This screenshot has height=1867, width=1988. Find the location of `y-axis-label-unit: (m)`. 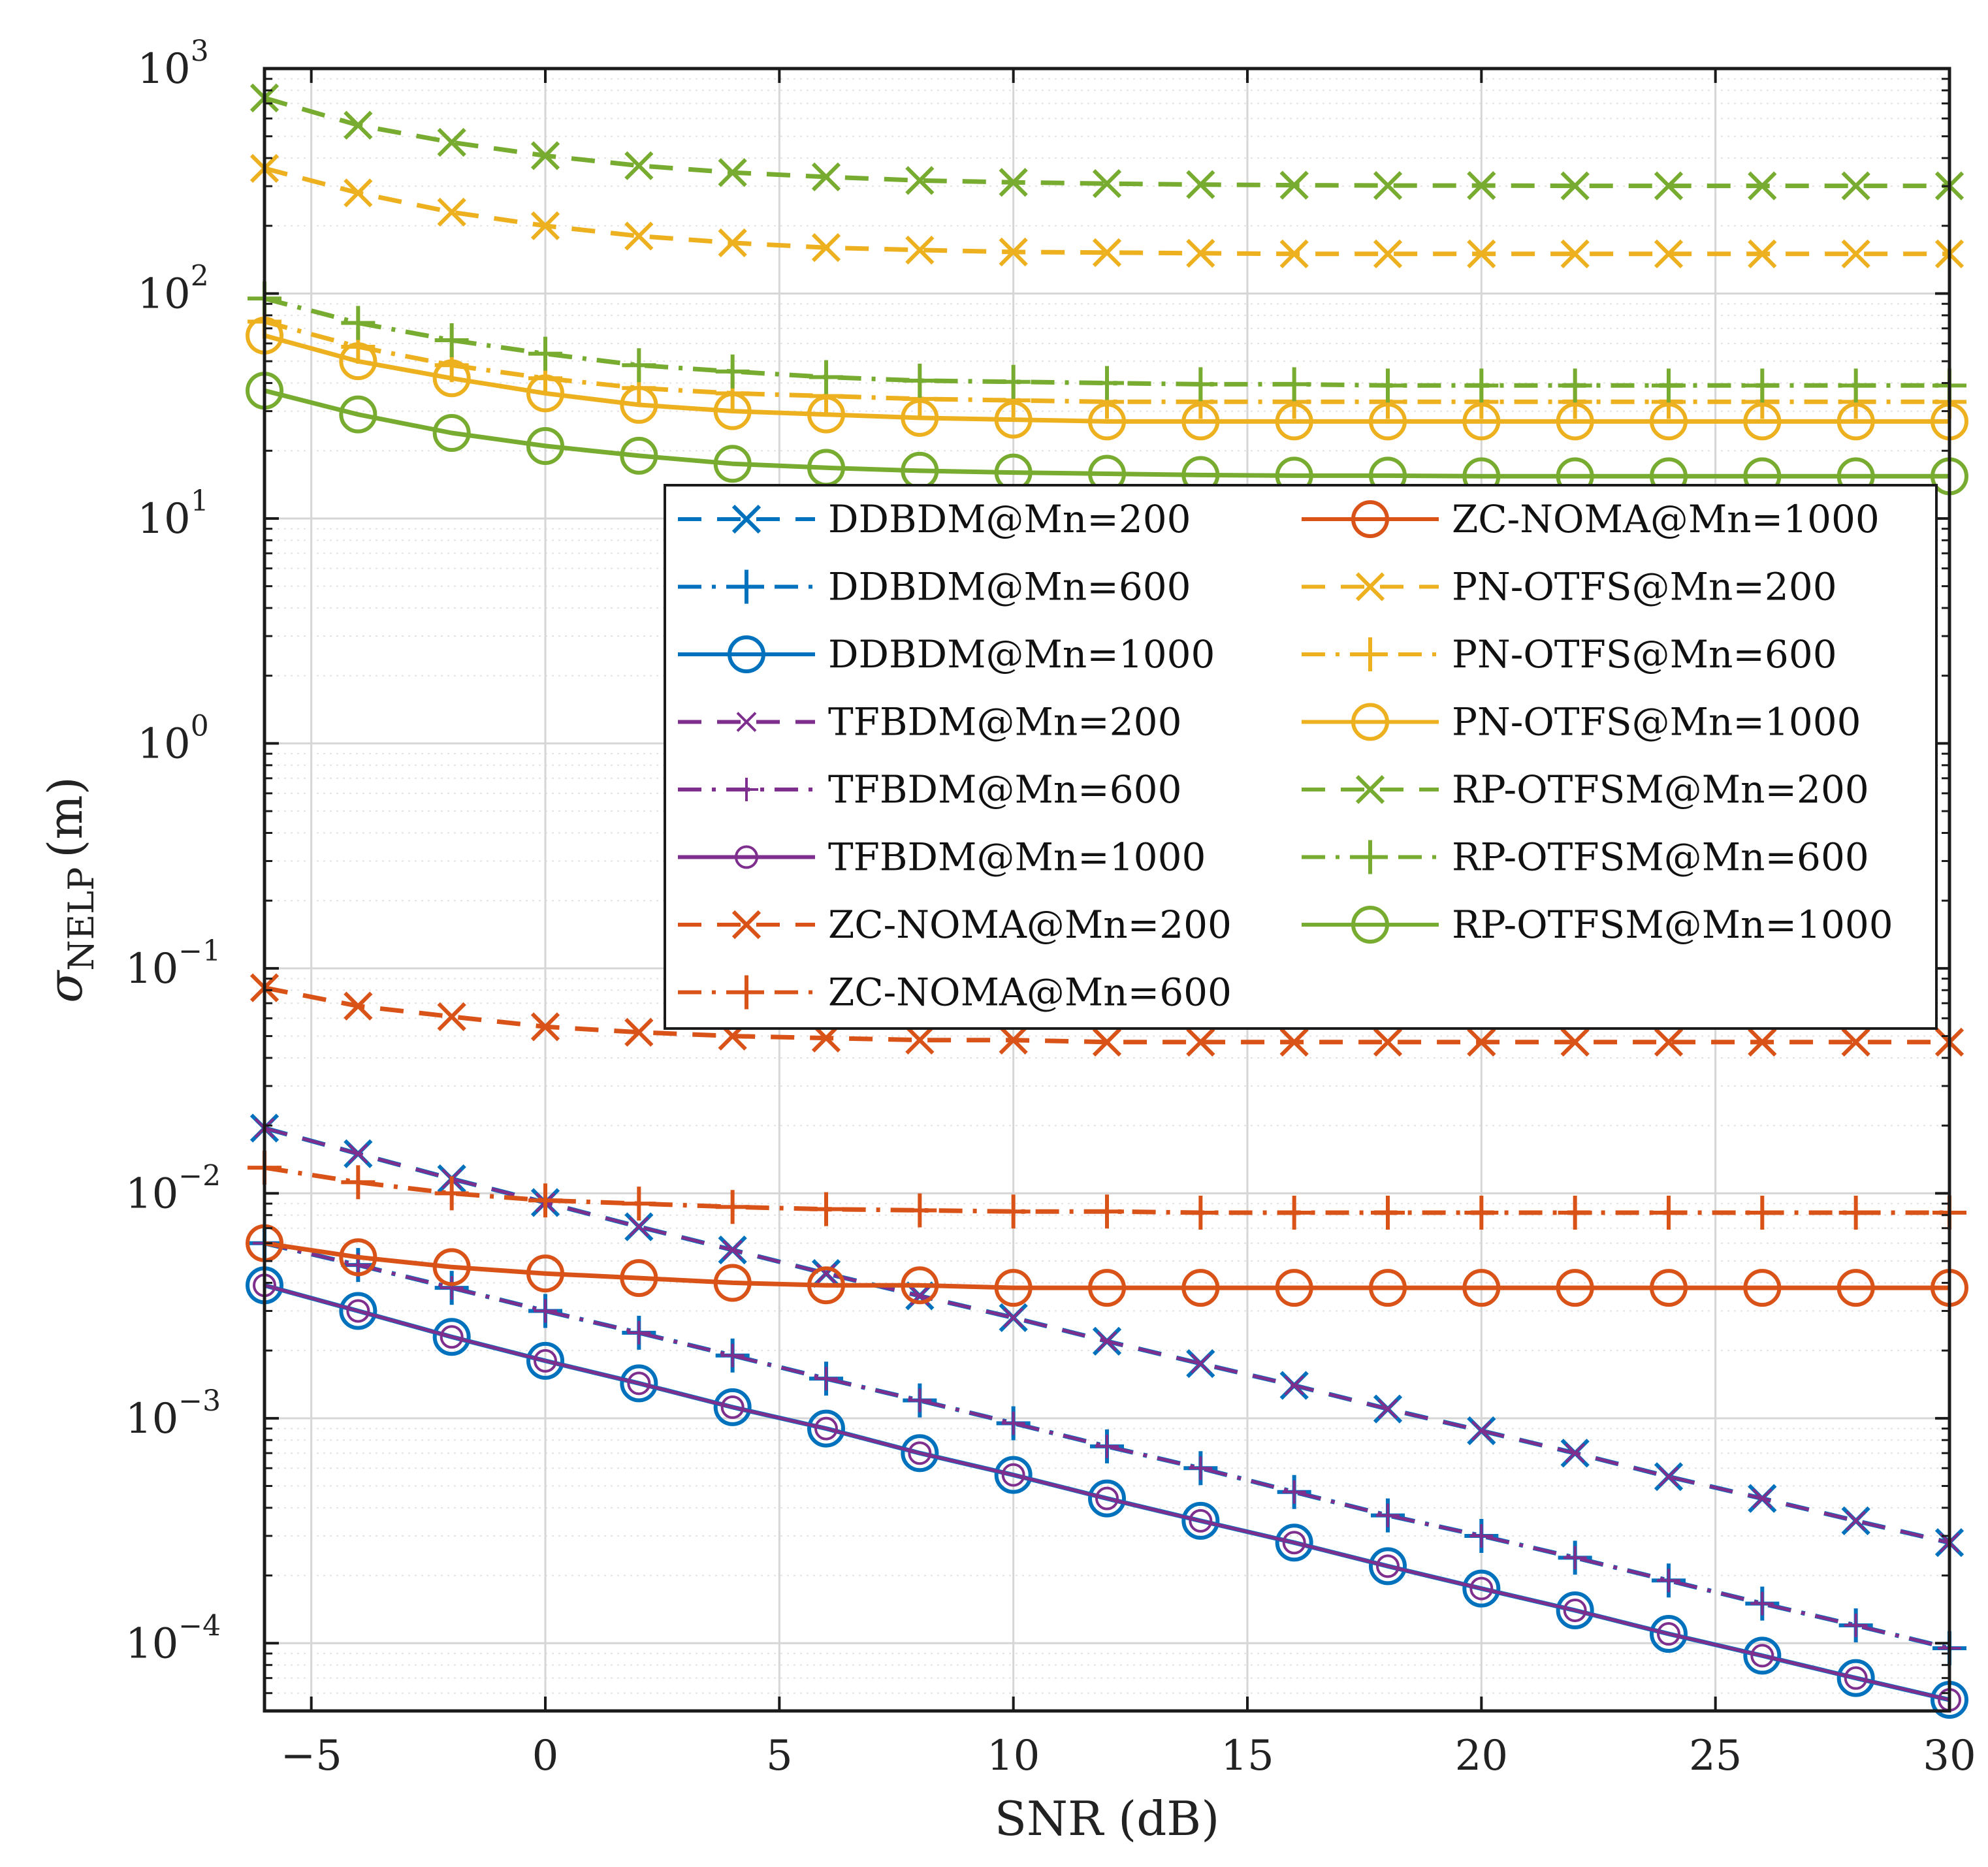

y-axis-label-unit: (m) is located at coordinates (65, 816).